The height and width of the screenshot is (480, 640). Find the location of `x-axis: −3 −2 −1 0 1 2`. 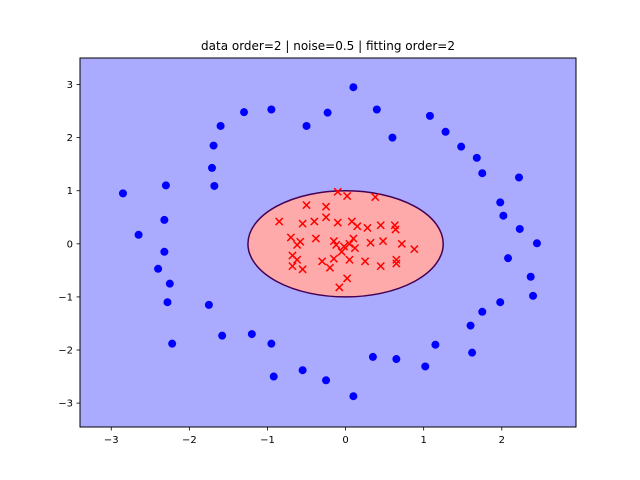

x-axis: −3 −2 −1 0 1 2 is located at coordinates (304, 436).